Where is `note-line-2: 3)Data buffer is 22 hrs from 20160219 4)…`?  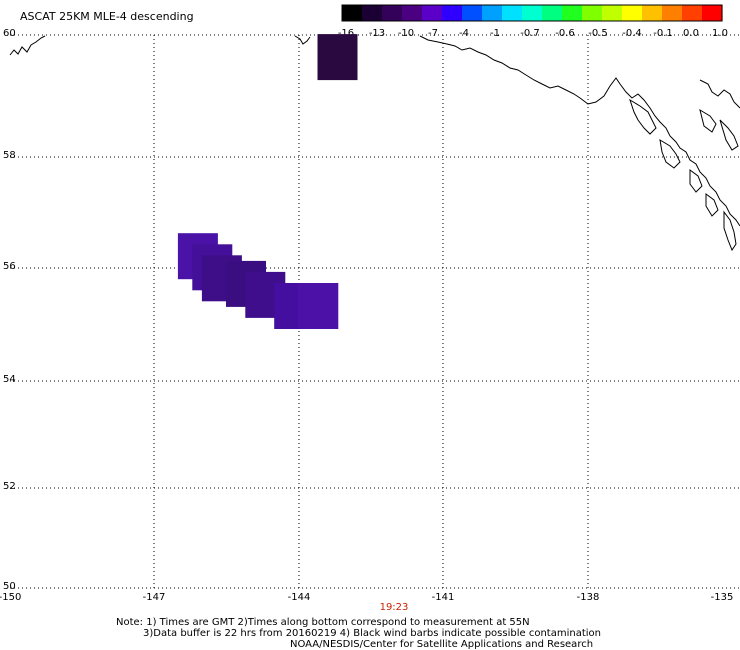
note-line-2: 3)Data buffer is 22 hrs from 20160219 4)… is located at coordinates (372, 633).